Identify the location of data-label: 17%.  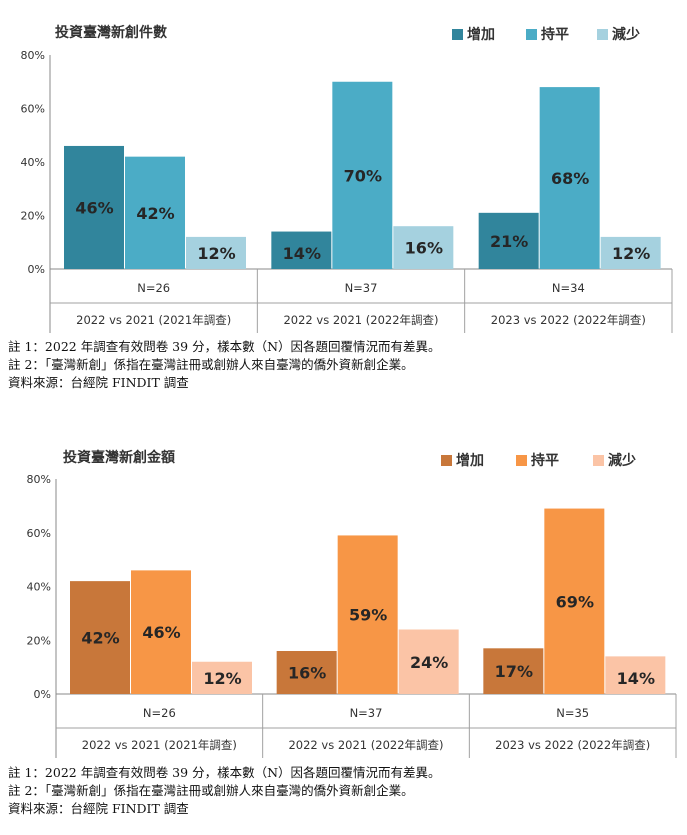
(514, 671).